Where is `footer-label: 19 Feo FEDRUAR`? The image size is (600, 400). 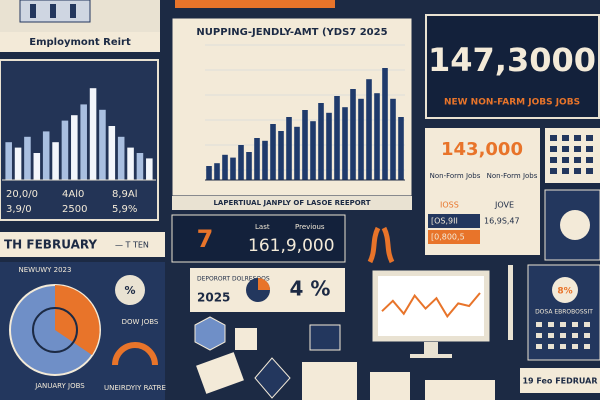
footer-label: 19 Feo FEDRUAR is located at coordinates (559, 381).